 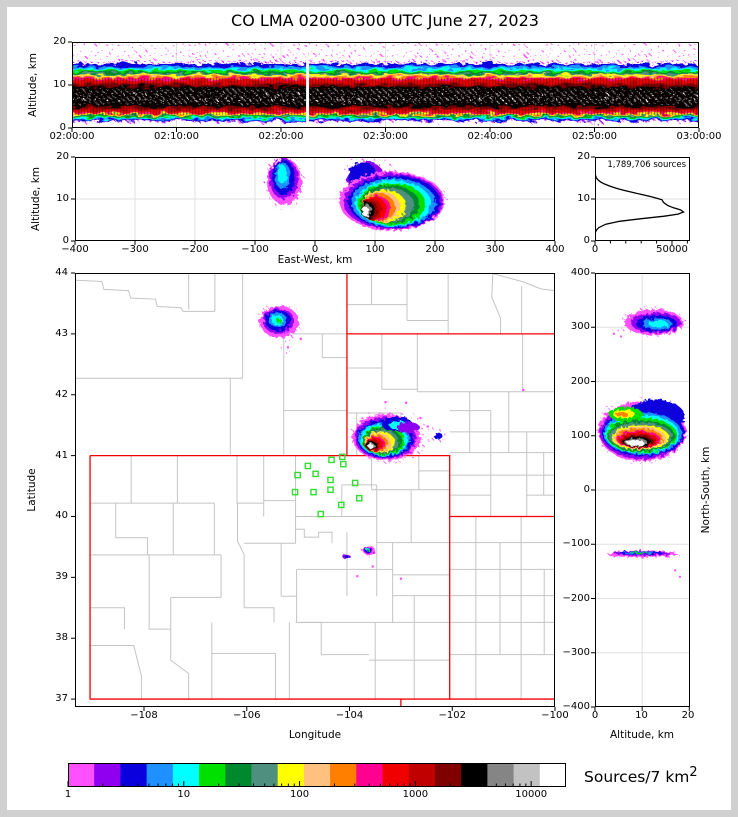 I want to click on x-tick-ew: 100, so click(x=375, y=249).